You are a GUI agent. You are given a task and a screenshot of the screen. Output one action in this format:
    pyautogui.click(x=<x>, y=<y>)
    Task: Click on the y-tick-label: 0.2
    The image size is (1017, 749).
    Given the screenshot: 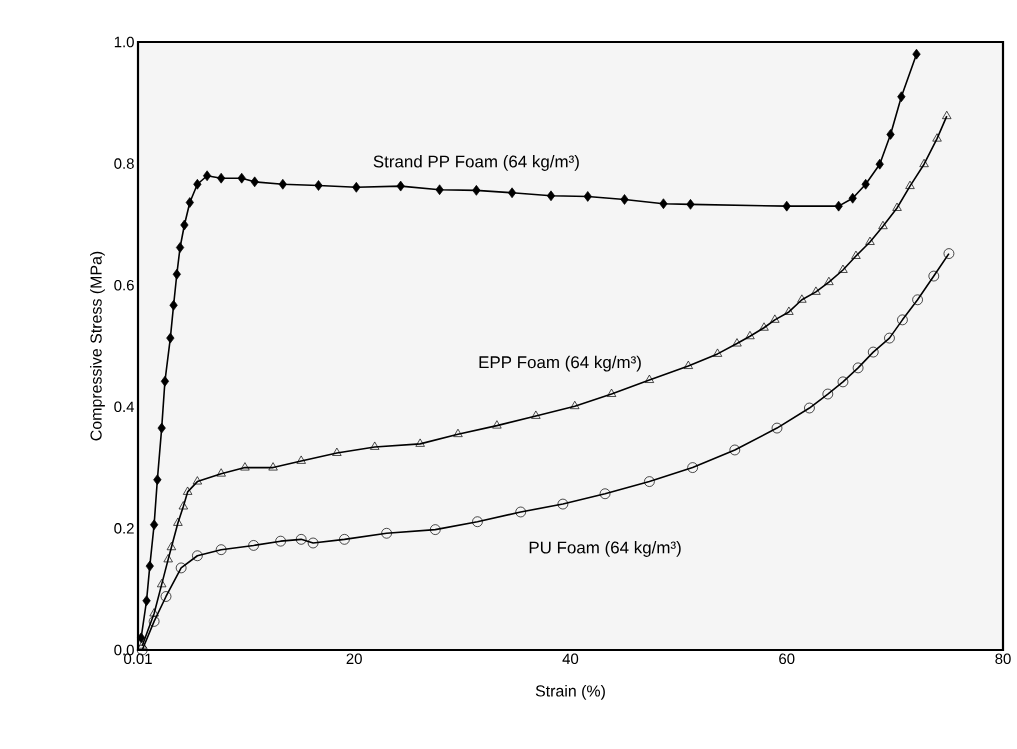 What is the action you would take?
    pyautogui.click(x=124, y=528)
    